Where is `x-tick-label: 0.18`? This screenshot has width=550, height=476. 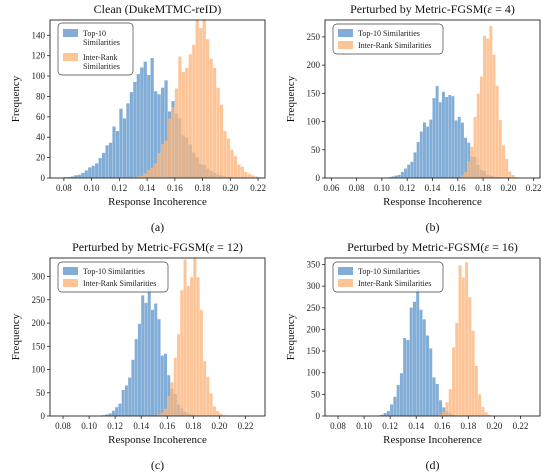 x-tick-label: 0.18 is located at coordinates (193, 426).